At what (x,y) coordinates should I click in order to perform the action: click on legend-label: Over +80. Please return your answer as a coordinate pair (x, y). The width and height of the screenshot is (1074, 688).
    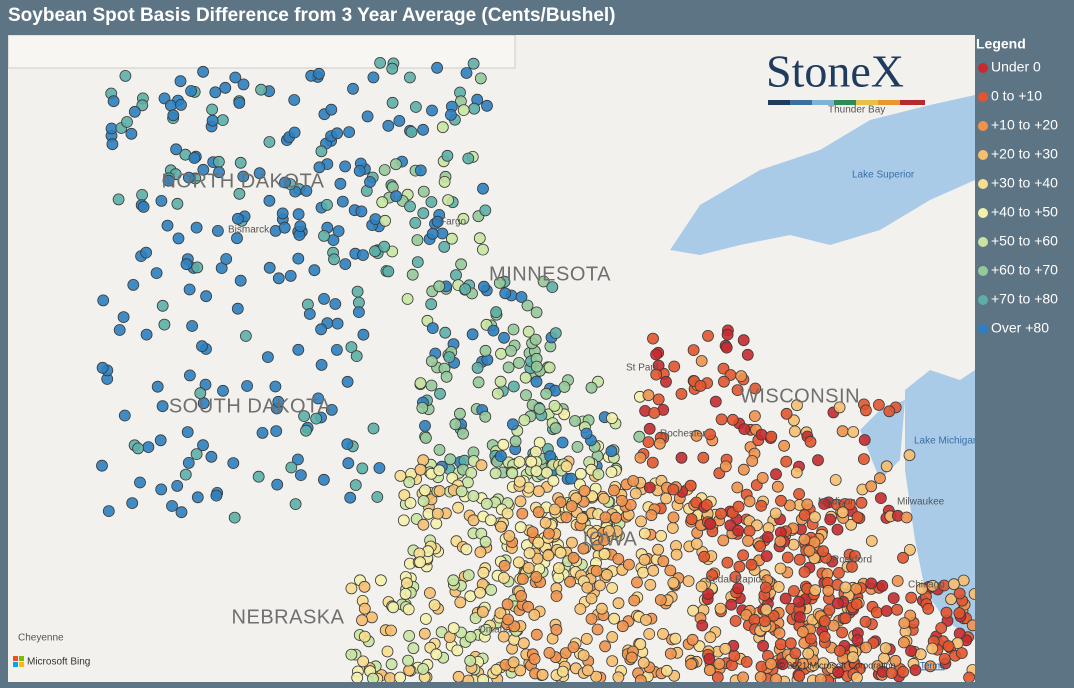
    Looking at the image, I should click on (1020, 328).